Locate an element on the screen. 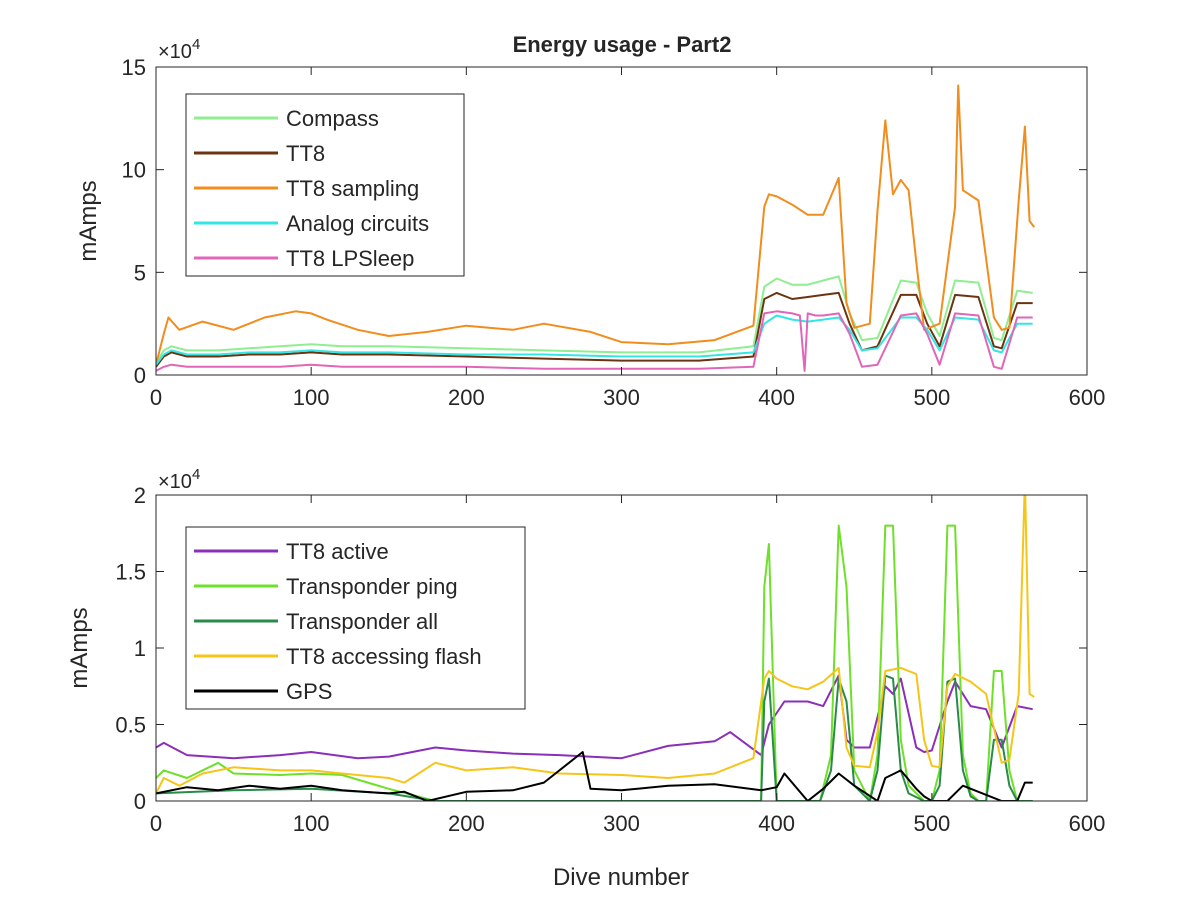 This screenshot has width=1200, height=900. legend-label-tt8: TT8 is located at coordinates (305, 153).